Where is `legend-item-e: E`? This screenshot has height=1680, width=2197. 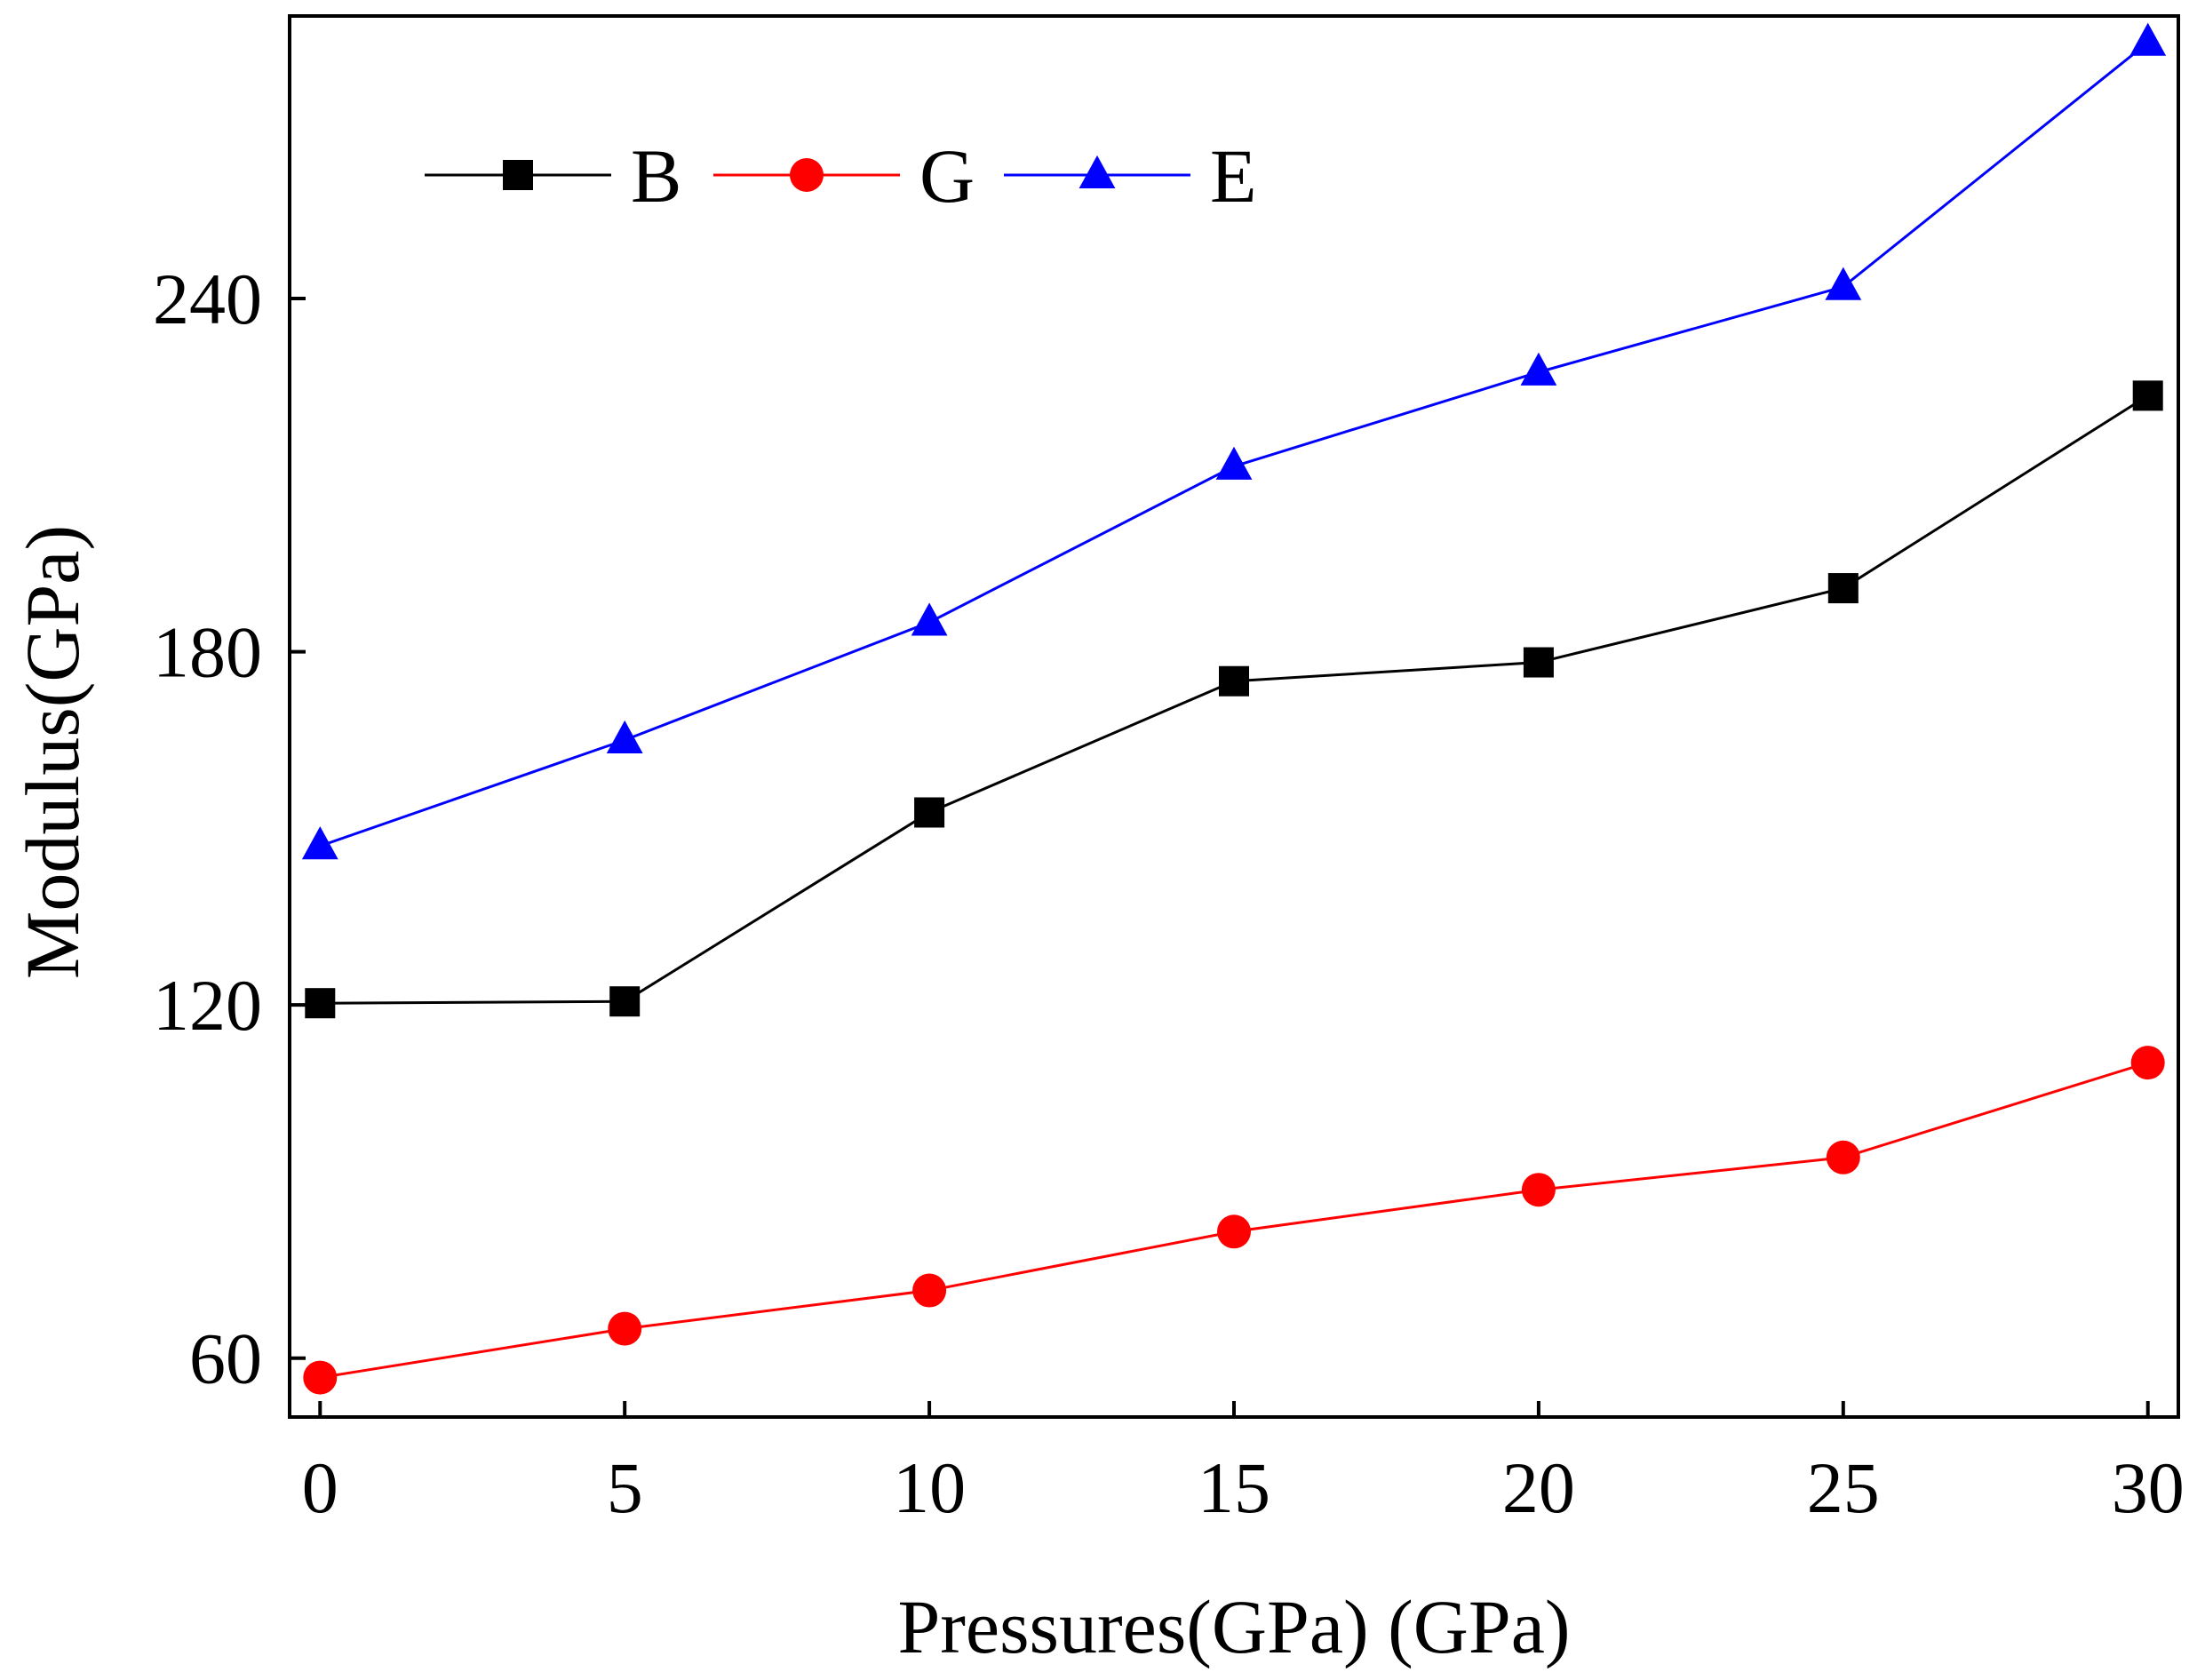
legend-item-e: E is located at coordinates (1130, 176).